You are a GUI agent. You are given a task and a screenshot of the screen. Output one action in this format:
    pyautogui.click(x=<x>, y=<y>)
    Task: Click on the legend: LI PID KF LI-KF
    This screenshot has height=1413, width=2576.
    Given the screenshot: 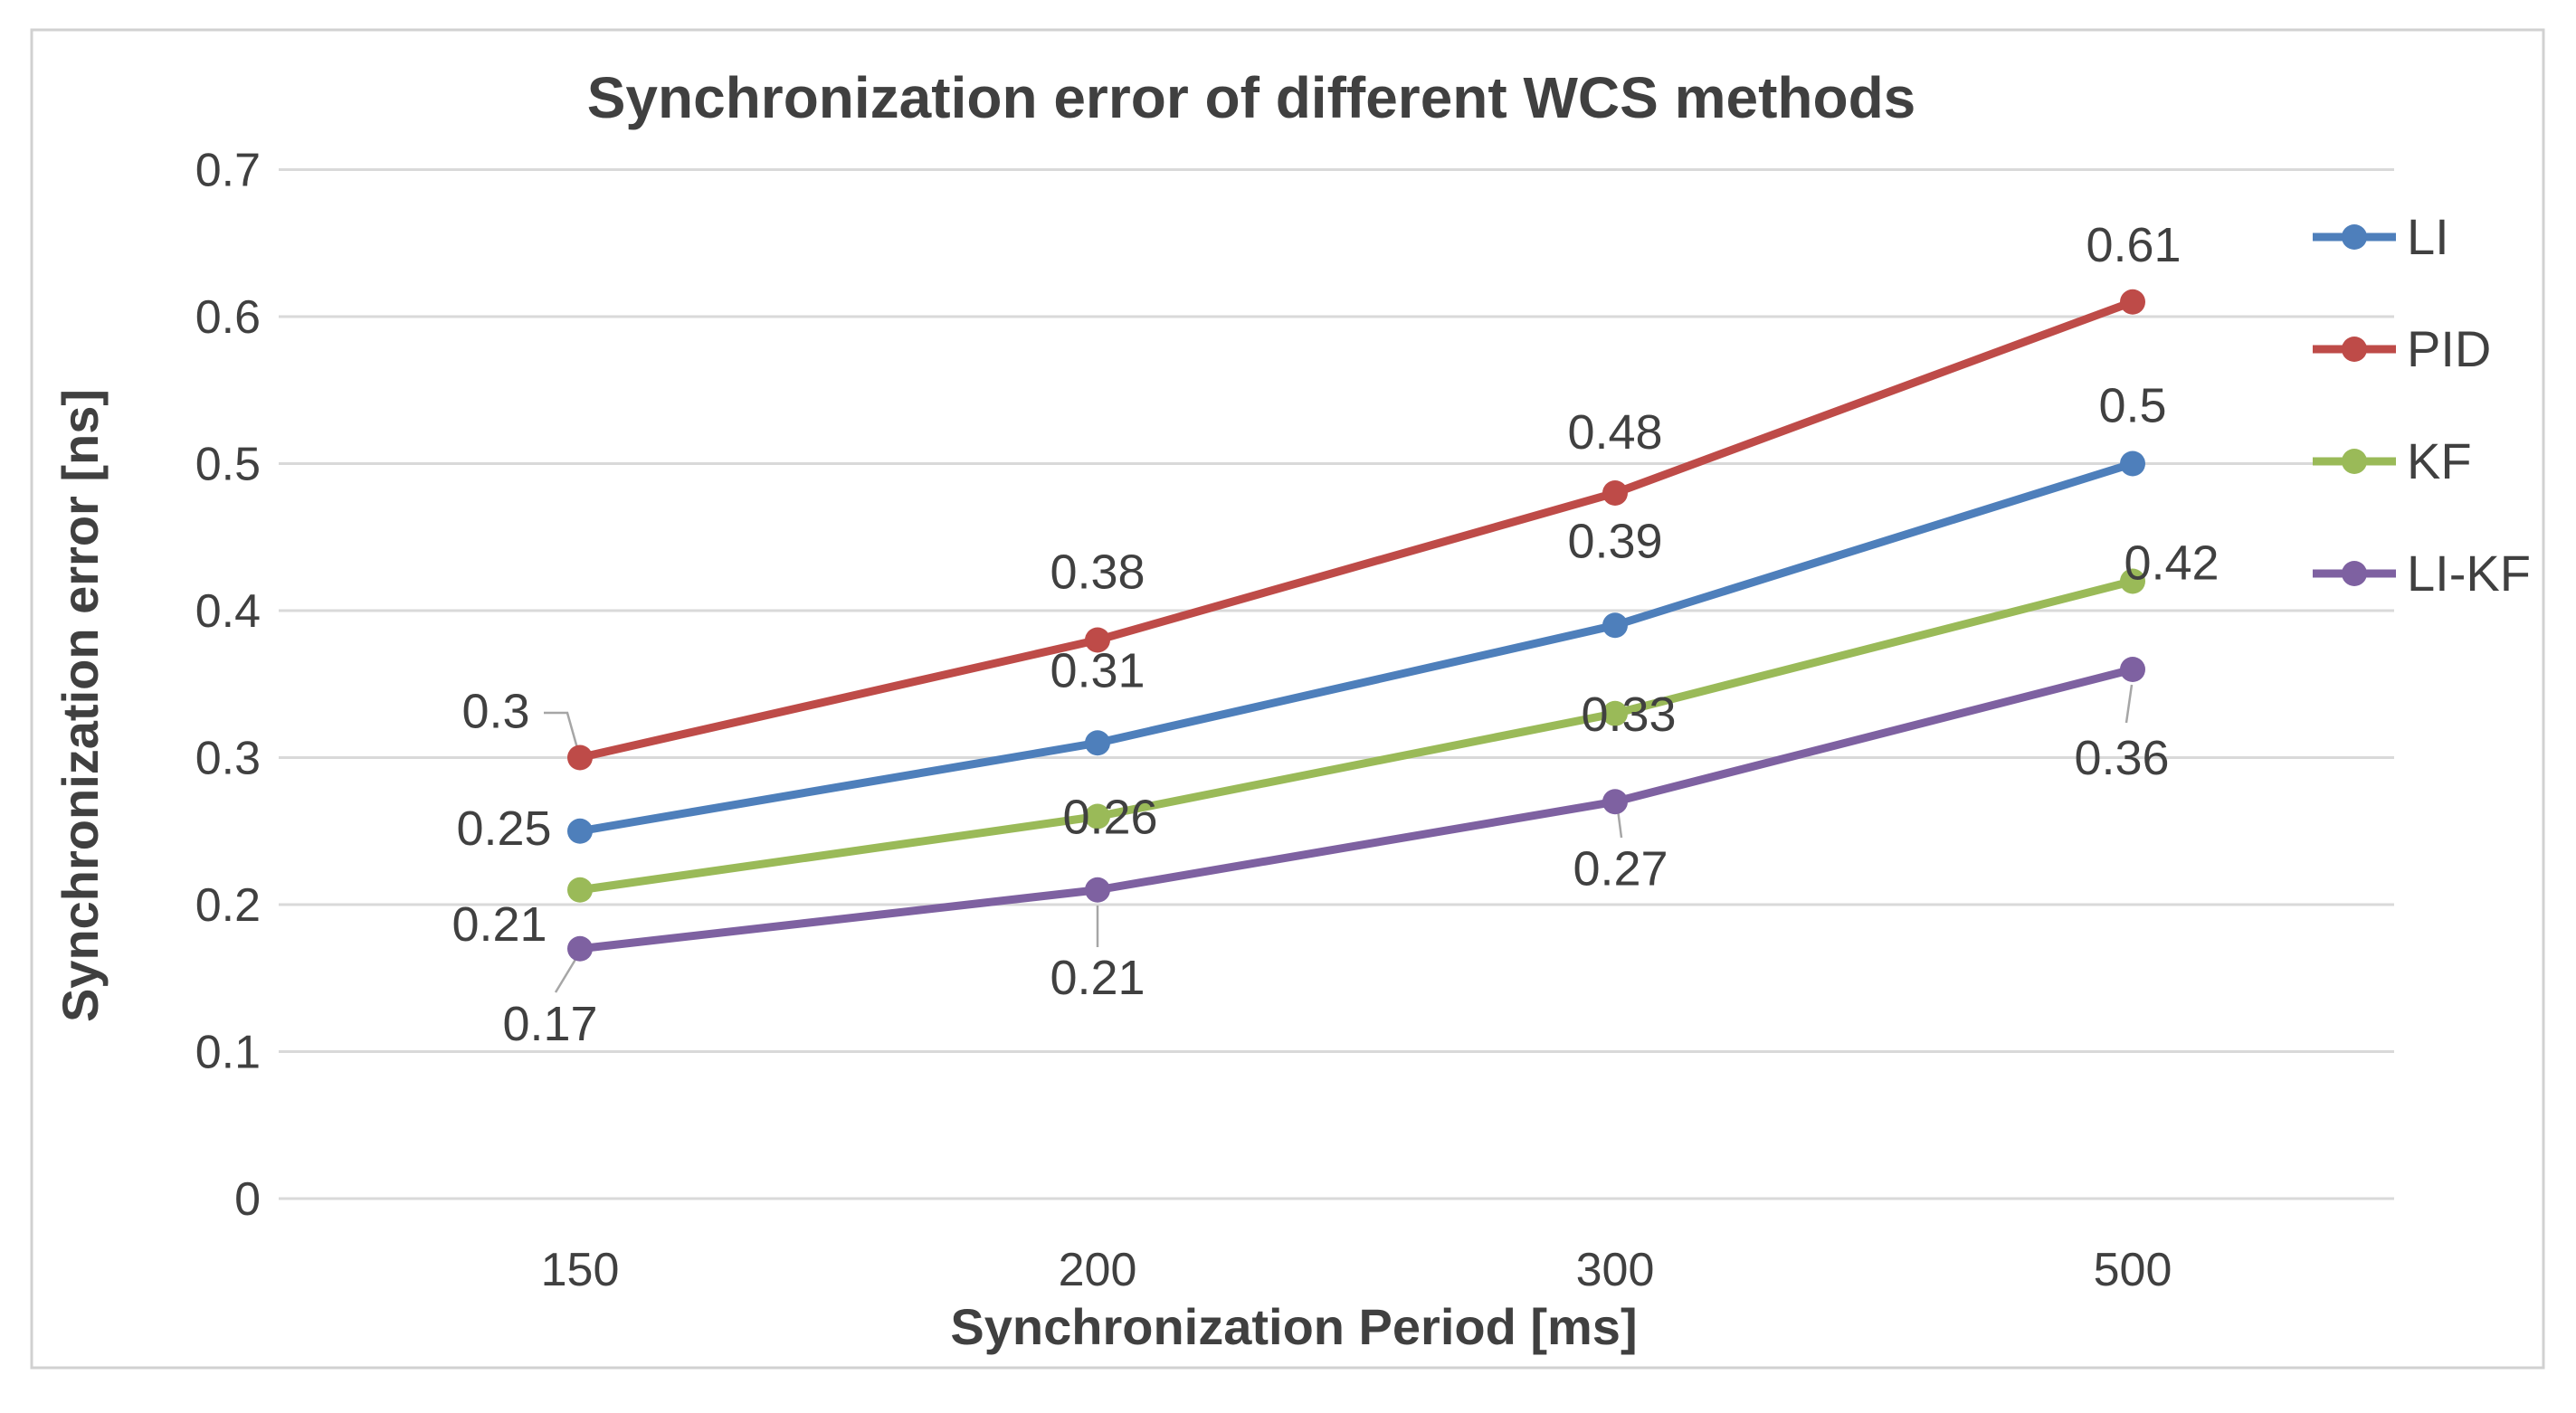 What is the action you would take?
    pyautogui.click(x=2422, y=405)
    